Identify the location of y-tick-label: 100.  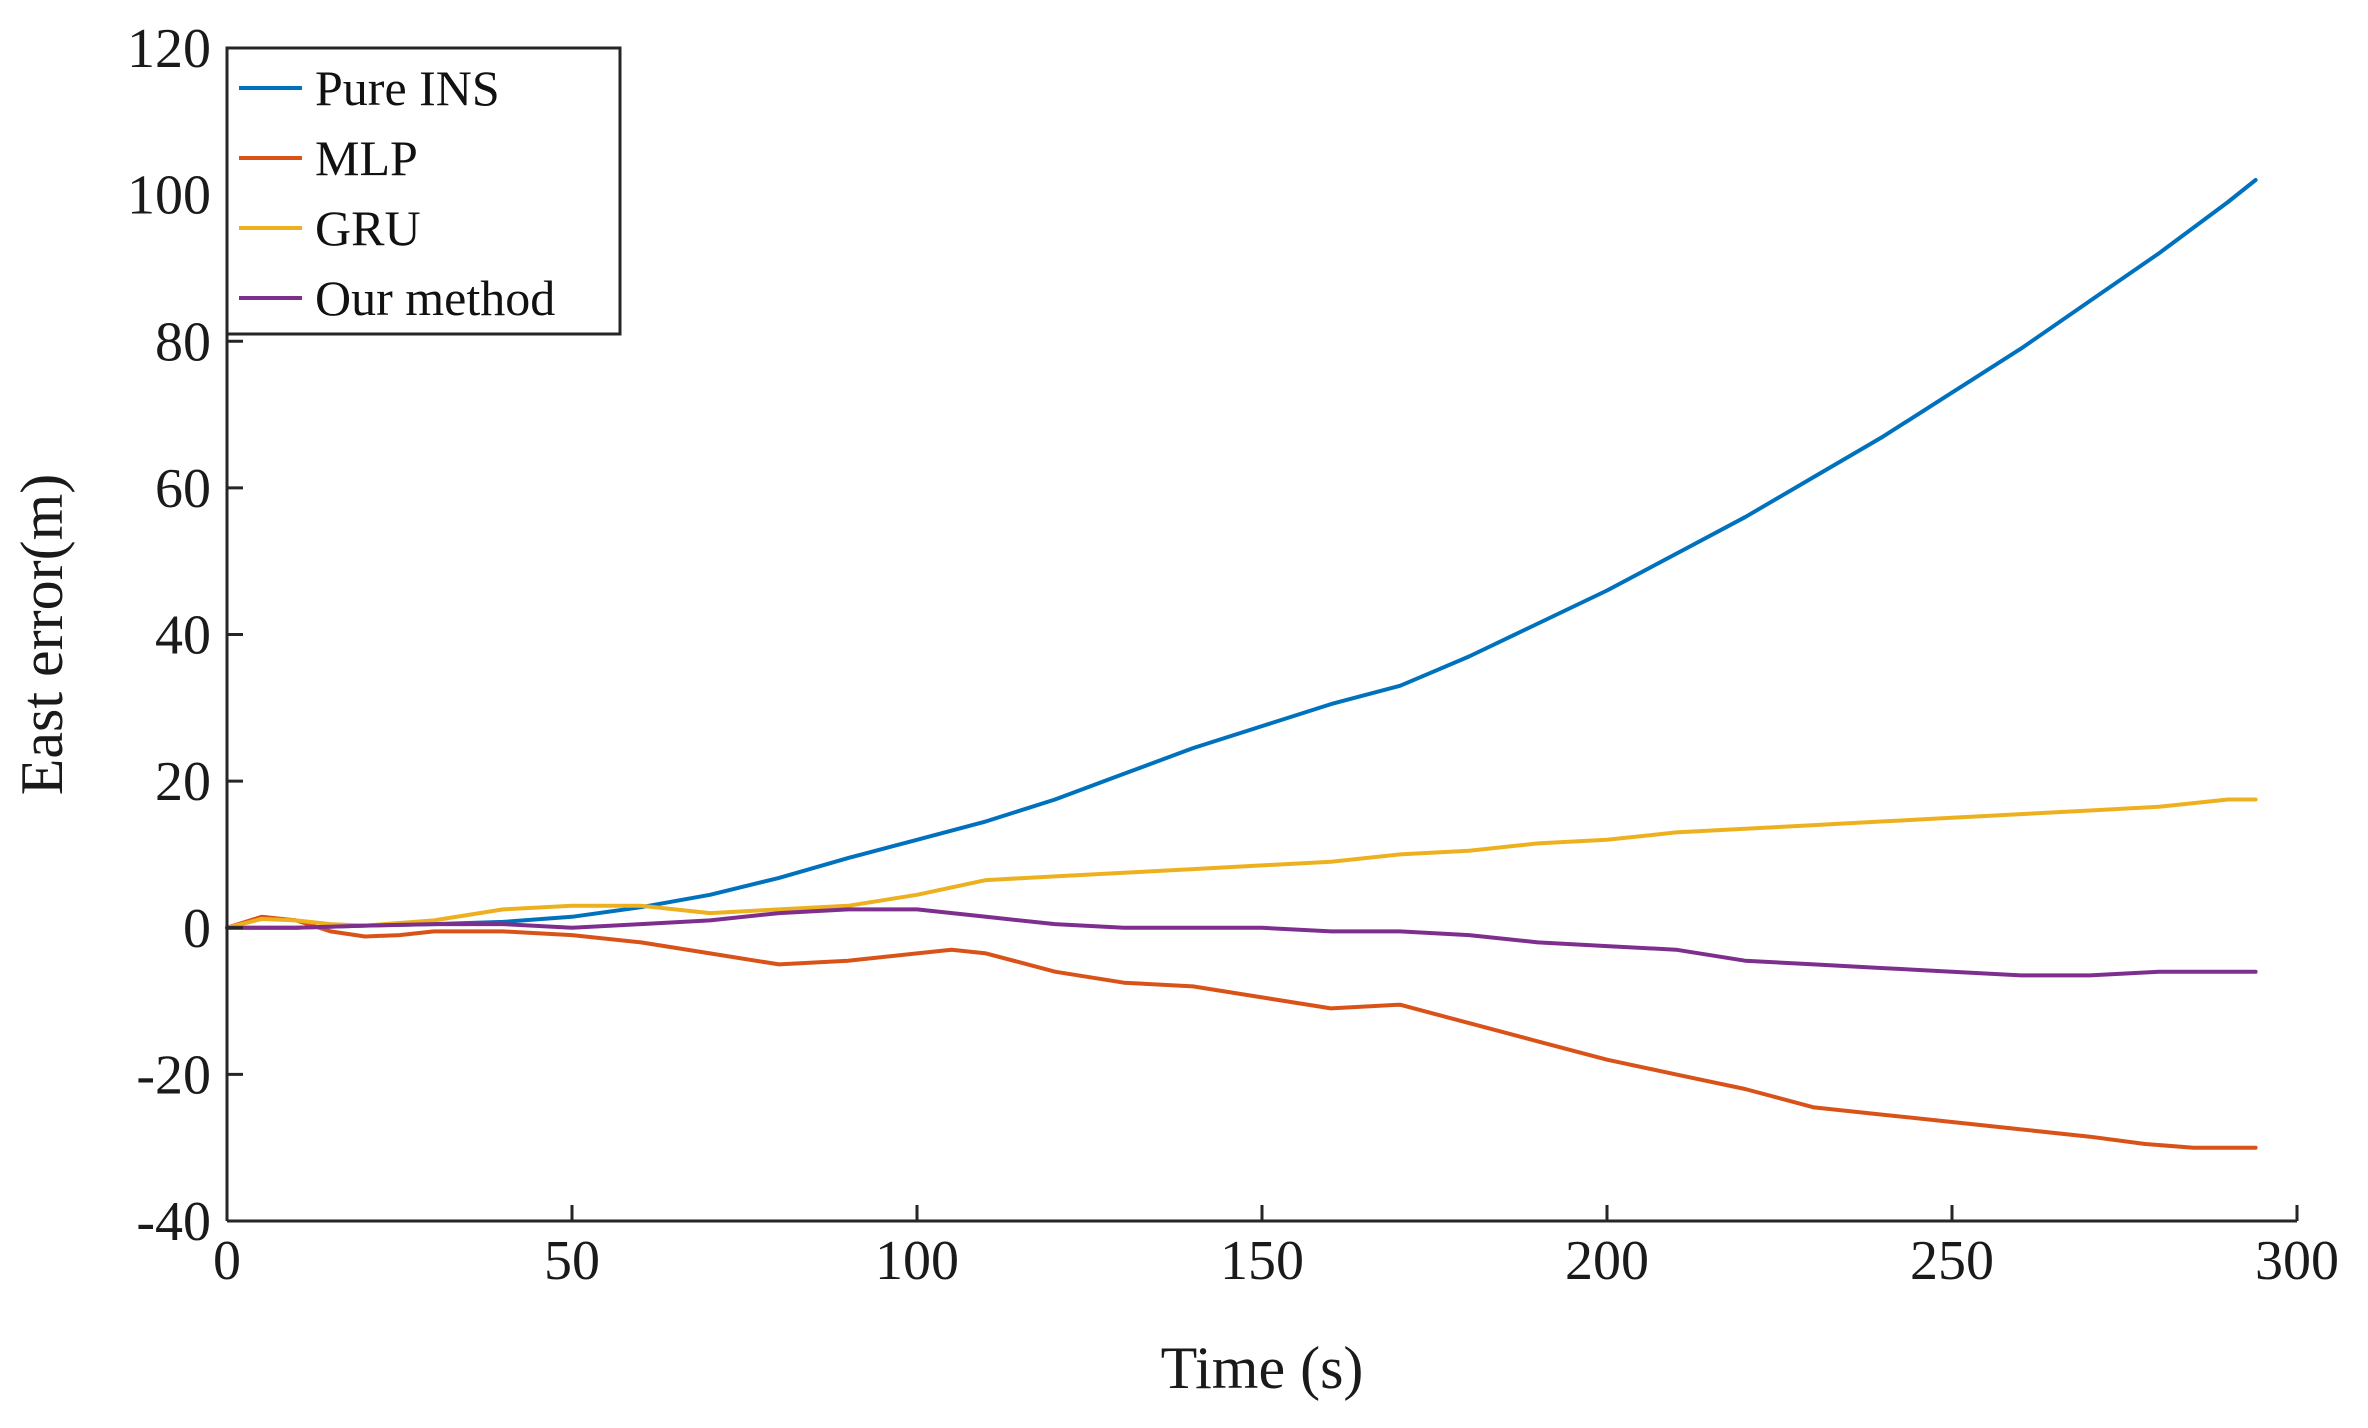
(169, 196).